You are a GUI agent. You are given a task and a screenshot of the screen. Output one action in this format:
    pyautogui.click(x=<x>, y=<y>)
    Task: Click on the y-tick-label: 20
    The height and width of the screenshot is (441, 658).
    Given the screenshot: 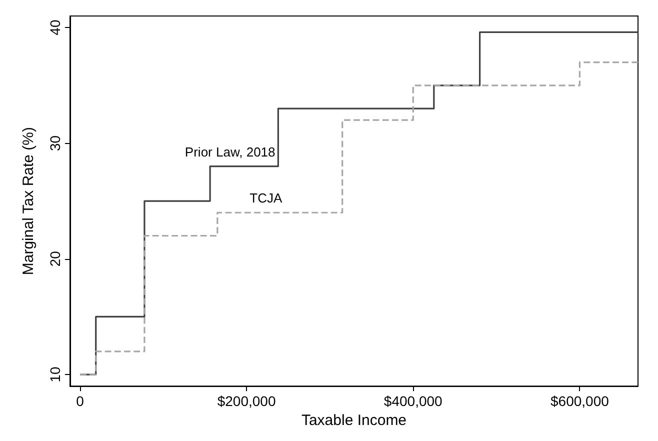 What is the action you would take?
    pyautogui.click(x=55, y=258)
    